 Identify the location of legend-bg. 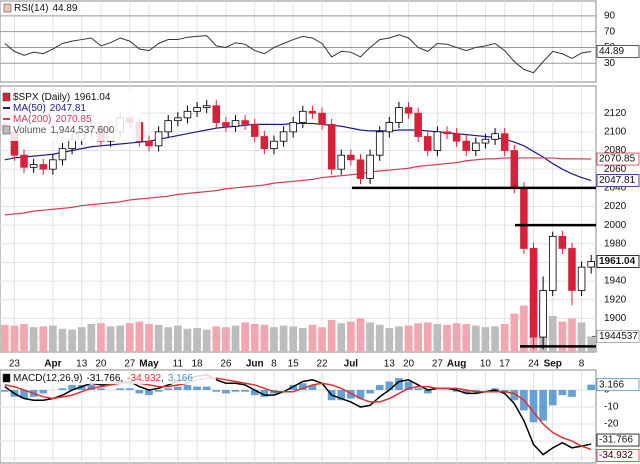
(43, 8).